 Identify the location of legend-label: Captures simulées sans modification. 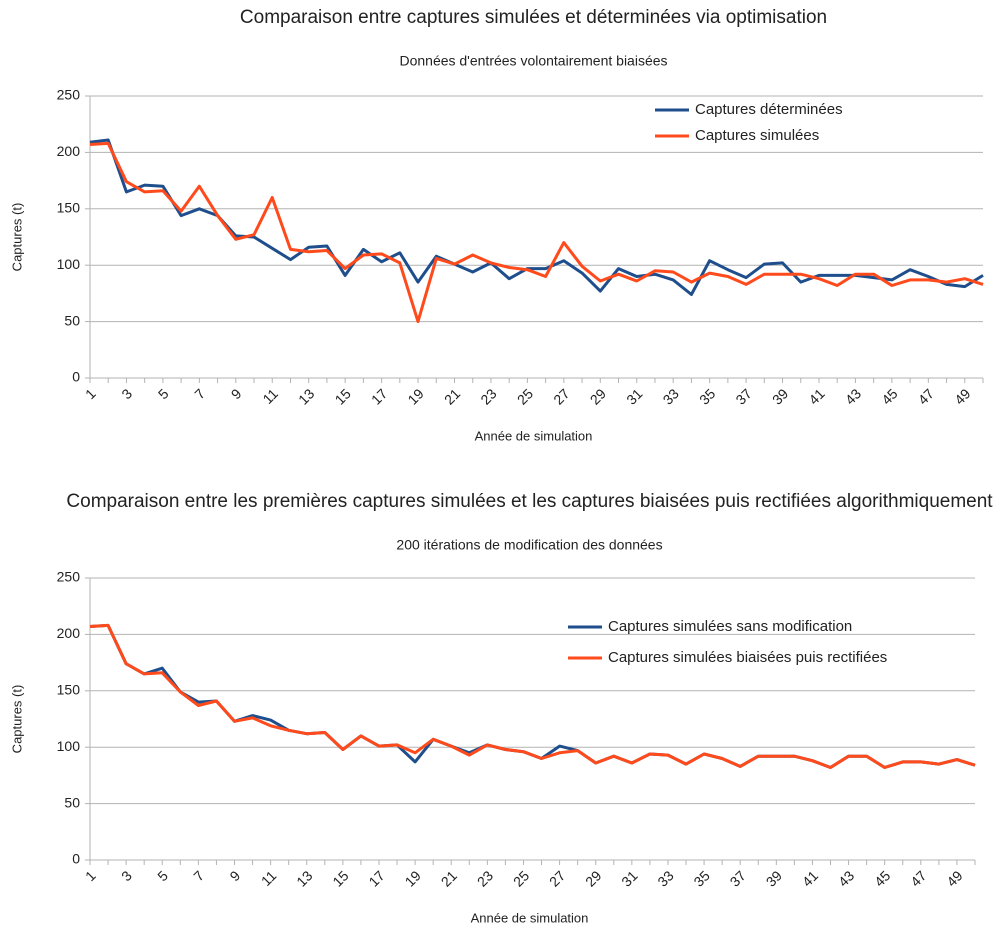
(730, 626).